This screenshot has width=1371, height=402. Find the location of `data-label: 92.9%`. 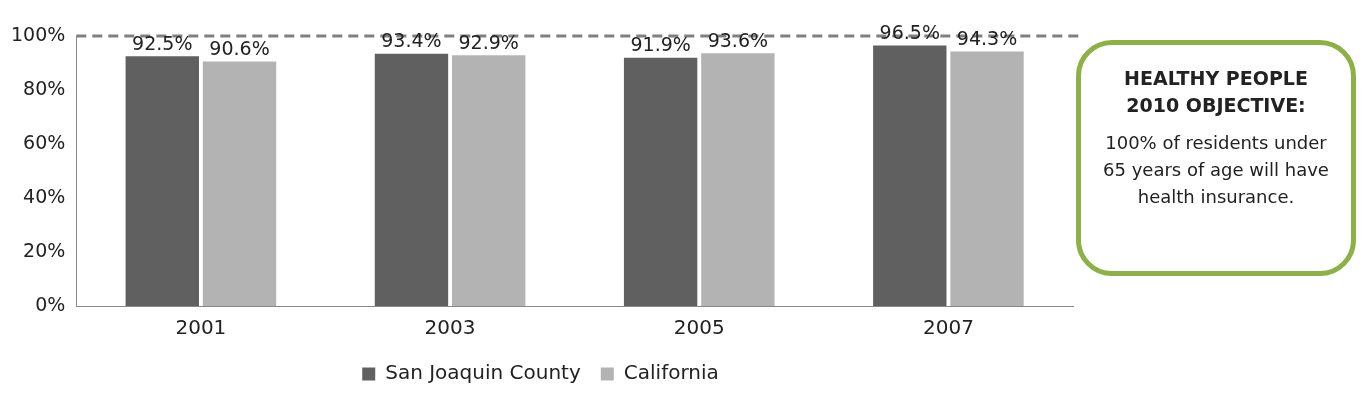

data-label: 92.9% is located at coordinates (488, 41).